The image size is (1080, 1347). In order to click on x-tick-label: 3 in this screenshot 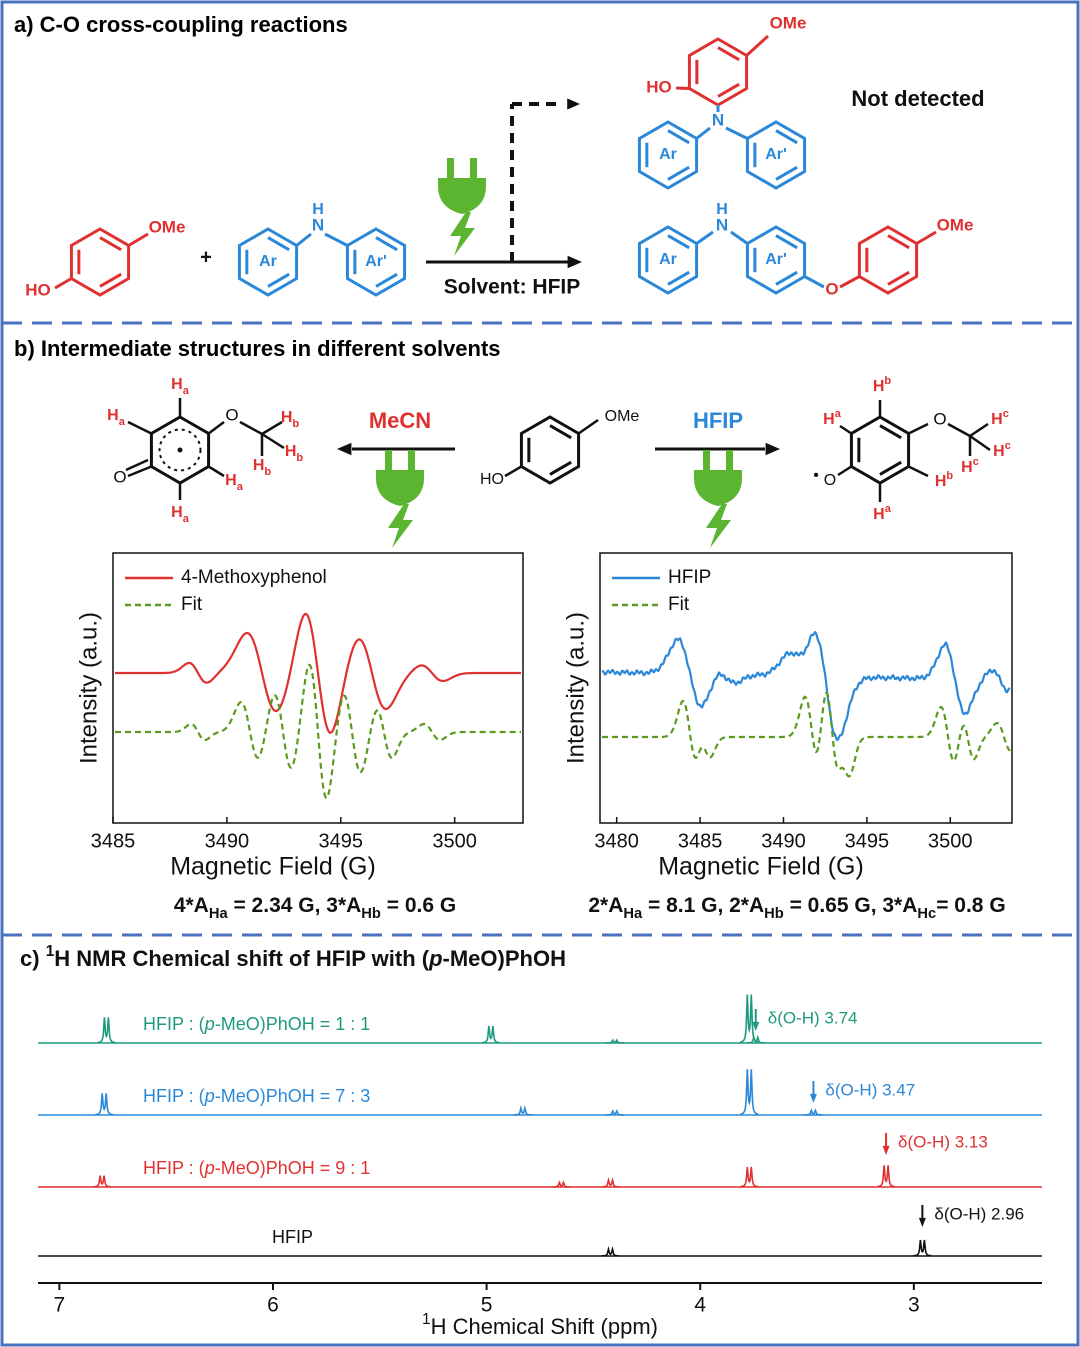, I will do `click(914, 1305)`.